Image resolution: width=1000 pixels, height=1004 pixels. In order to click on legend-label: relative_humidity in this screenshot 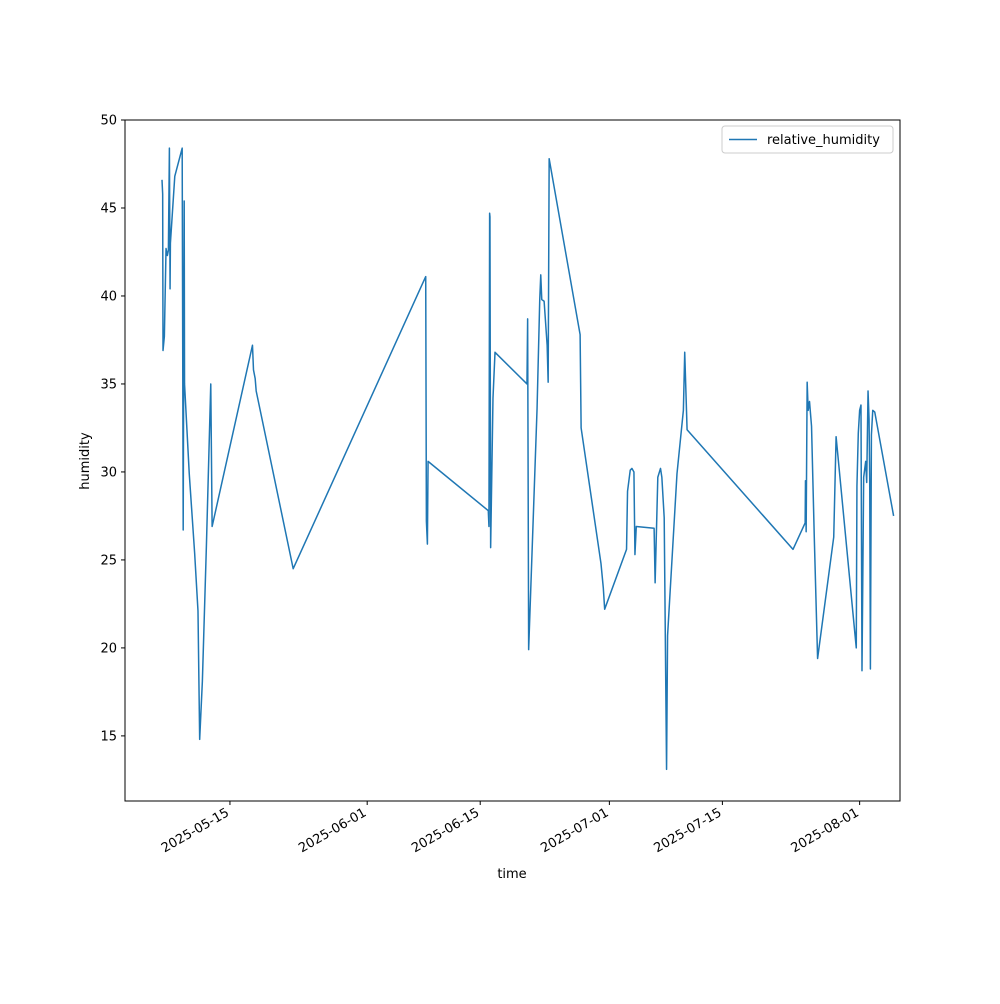, I will do `click(823, 140)`.